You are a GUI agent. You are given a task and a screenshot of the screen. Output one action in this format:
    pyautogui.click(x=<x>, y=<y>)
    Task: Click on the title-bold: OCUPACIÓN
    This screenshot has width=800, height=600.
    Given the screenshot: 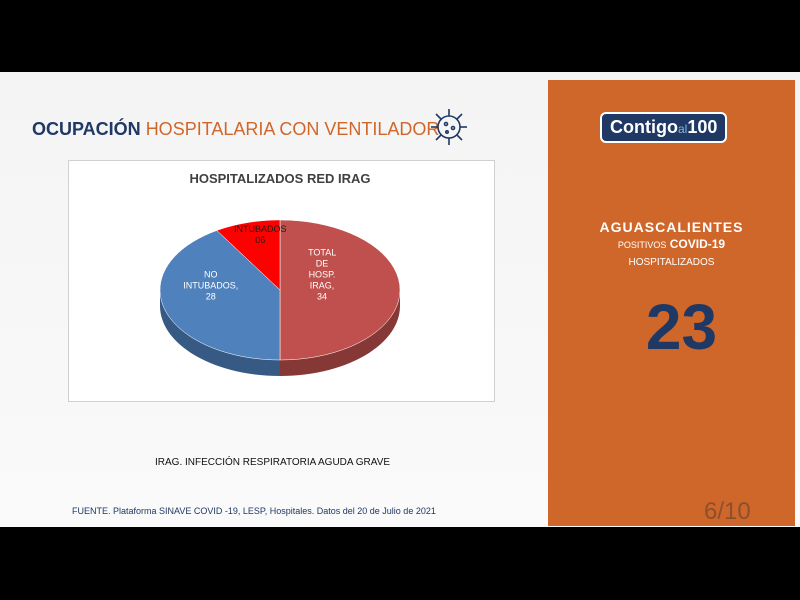 What is the action you would take?
    pyautogui.click(x=86, y=129)
    